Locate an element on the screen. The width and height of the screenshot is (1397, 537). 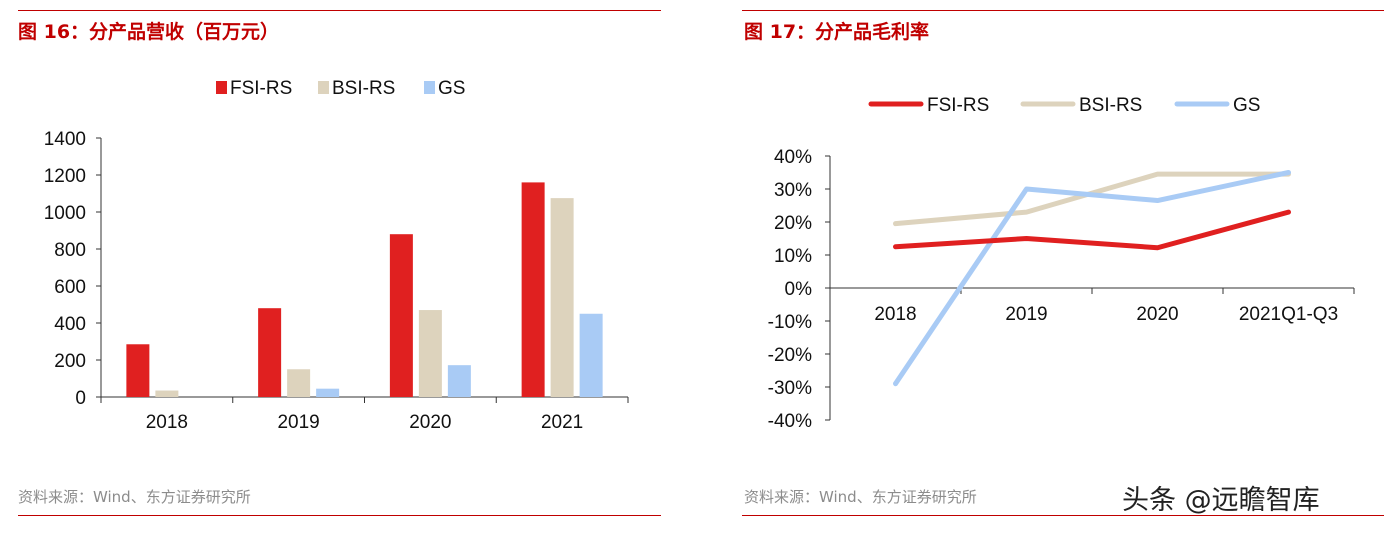
line-y-tick-label: -10% is located at coordinates (790, 322).